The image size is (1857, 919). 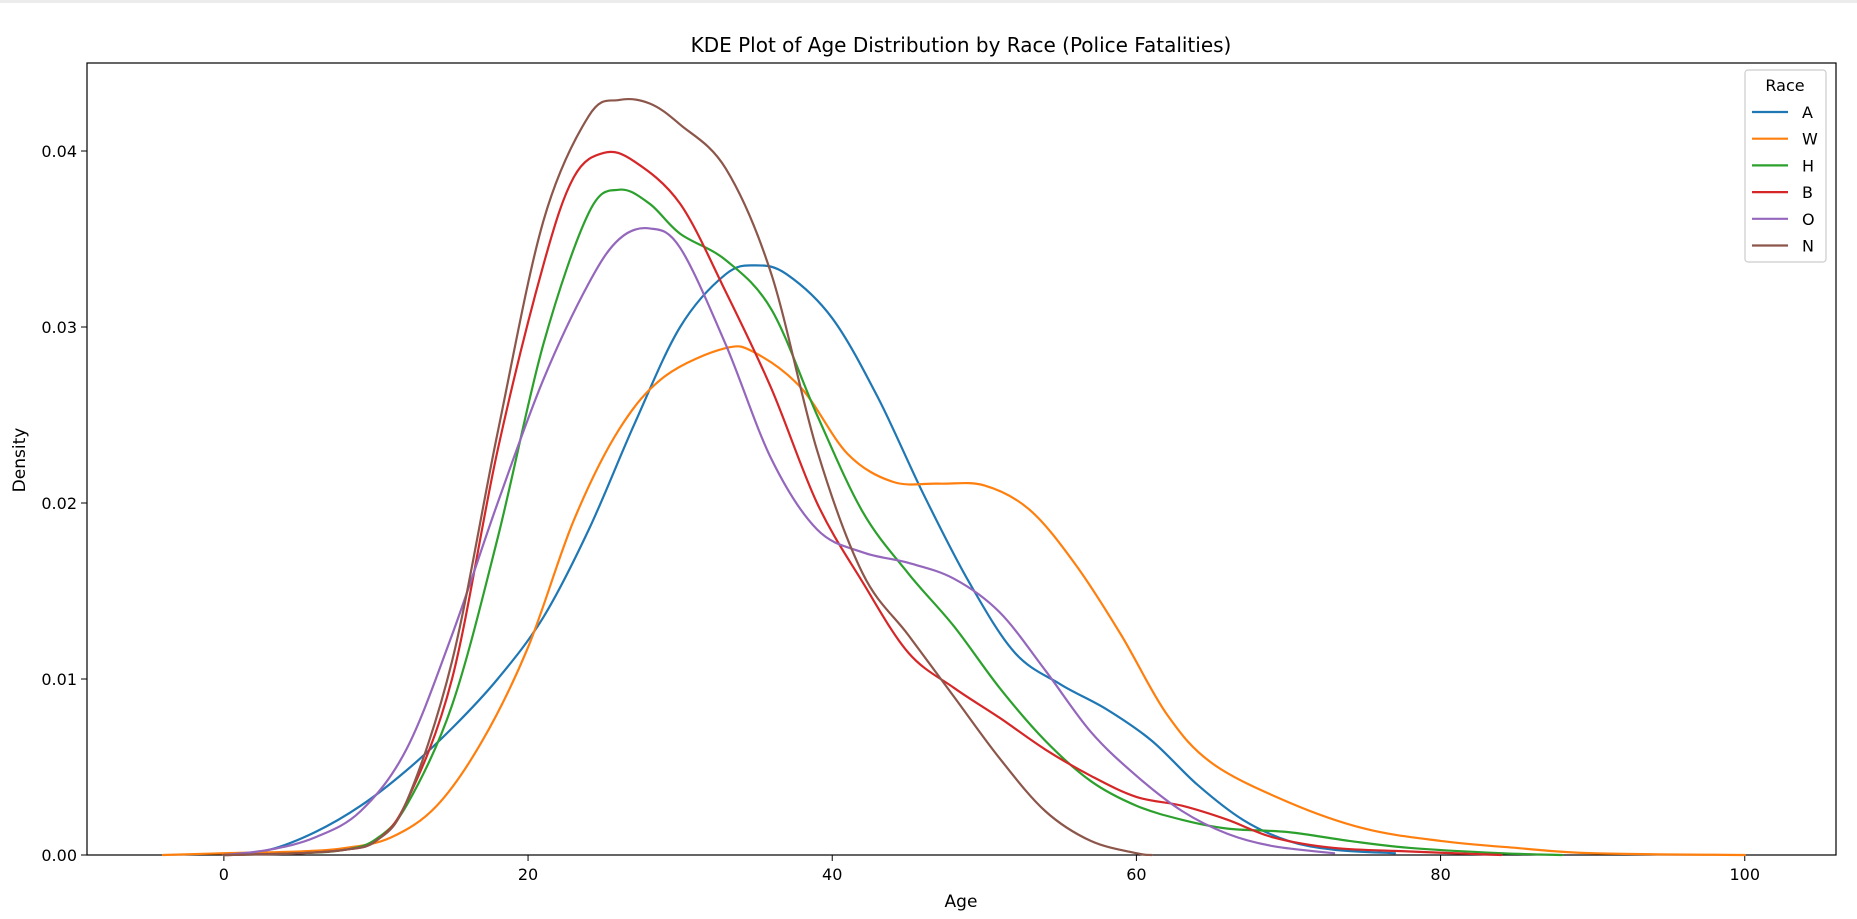 I want to click on legend-label-B: B, so click(x=1807, y=192).